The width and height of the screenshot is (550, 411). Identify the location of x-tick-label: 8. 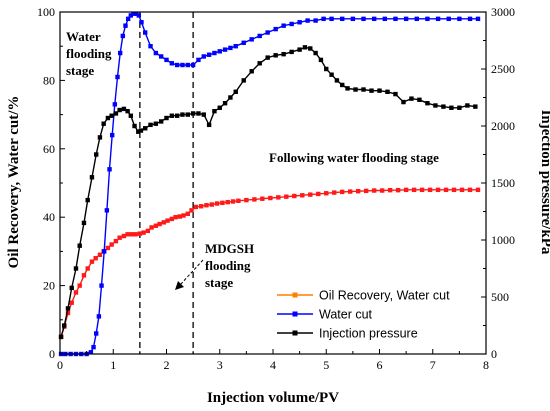
(486, 365).